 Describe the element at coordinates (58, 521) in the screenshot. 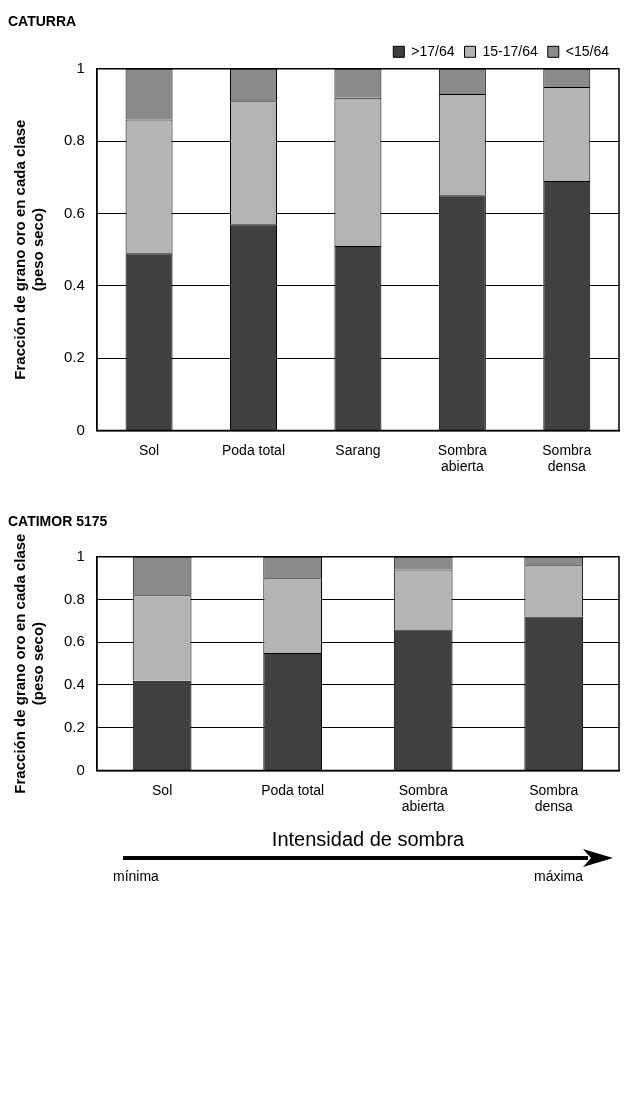

I see `chart-title: CATIMOR 5175` at that location.